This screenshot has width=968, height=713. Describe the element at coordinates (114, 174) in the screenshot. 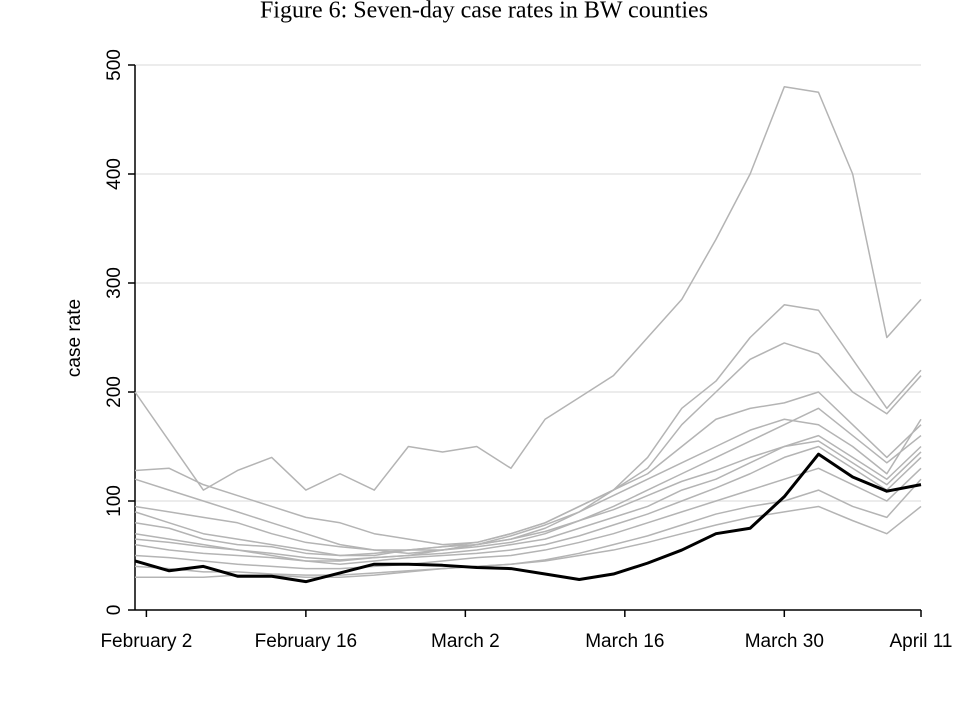

I see `y-tick-label: 400` at that location.